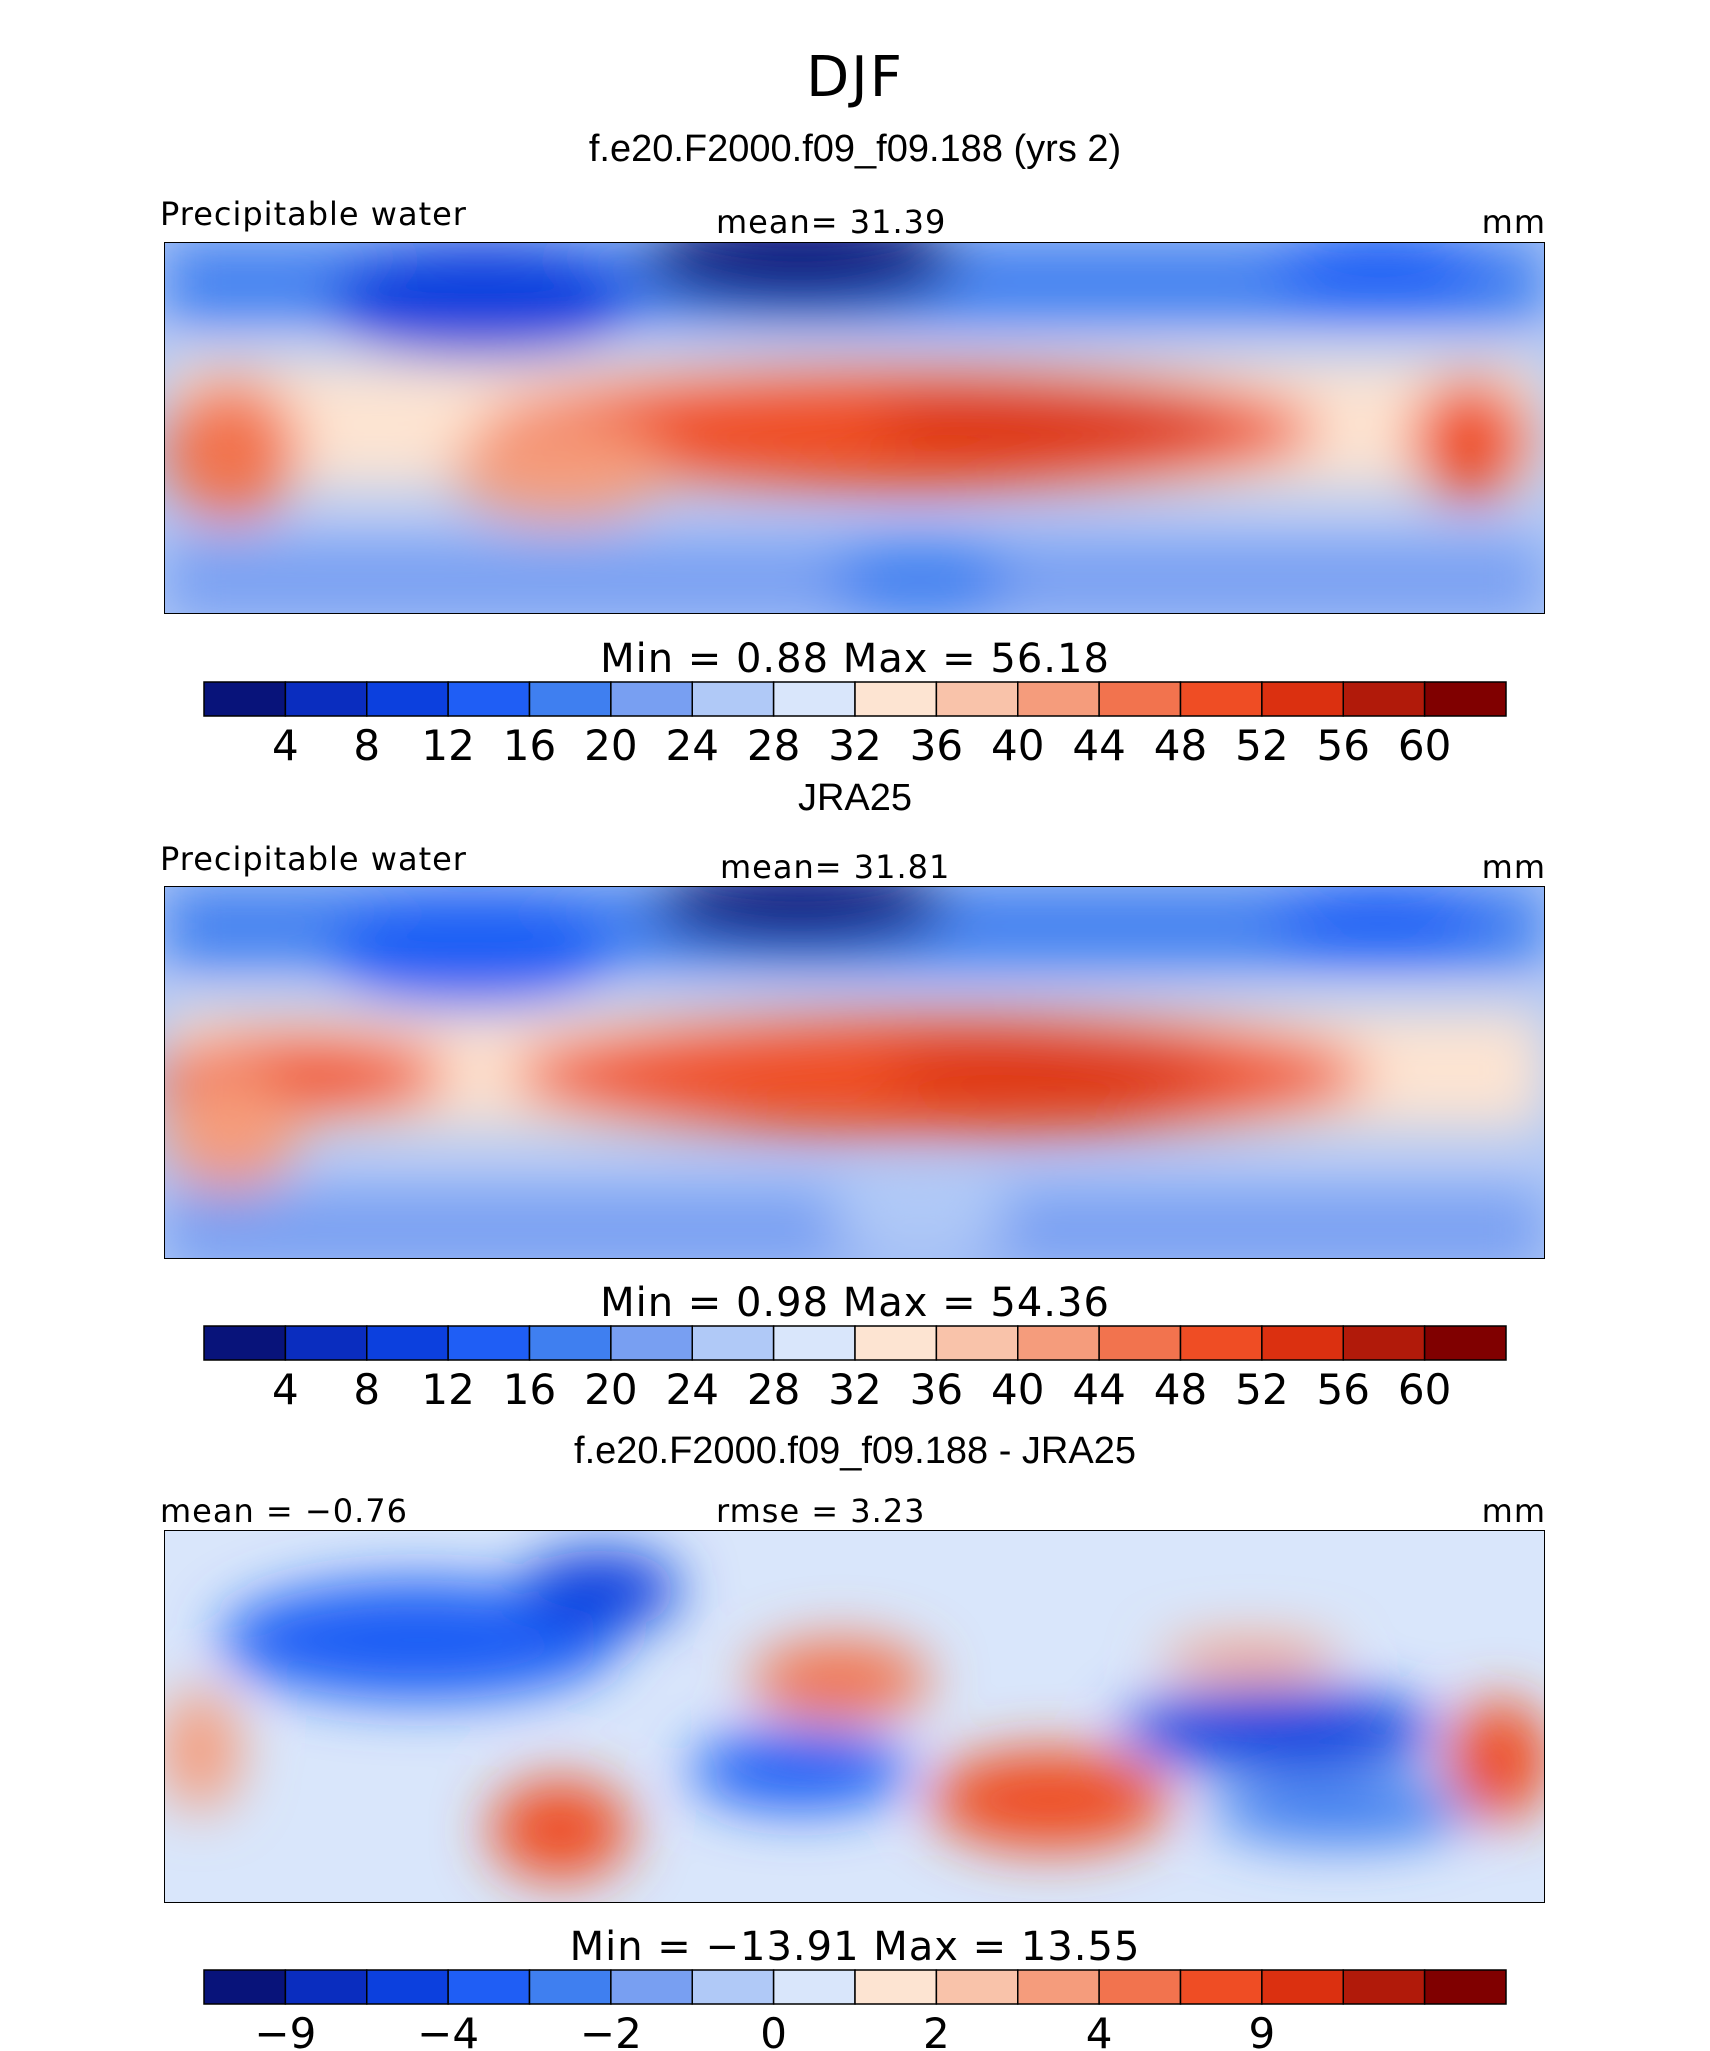 This screenshot has height=2051, width=1710. Describe the element at coordinates (773, 745) in the screenshot. I see `colorbar-1-tick-label: 28` at that location.